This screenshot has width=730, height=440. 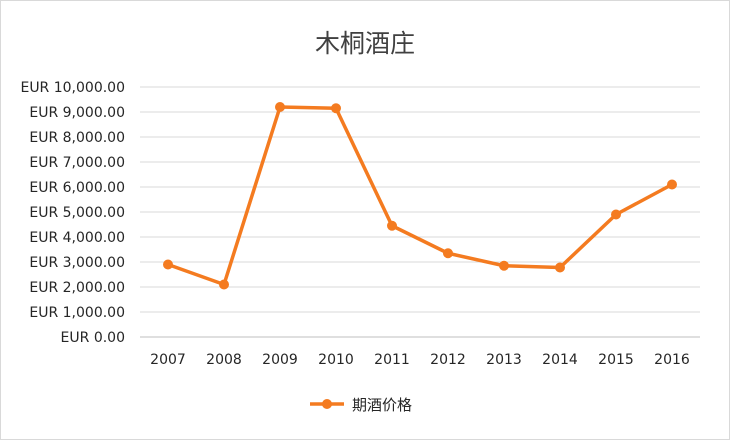 I want to click on data-point-2011, so click(x=392, y=225).